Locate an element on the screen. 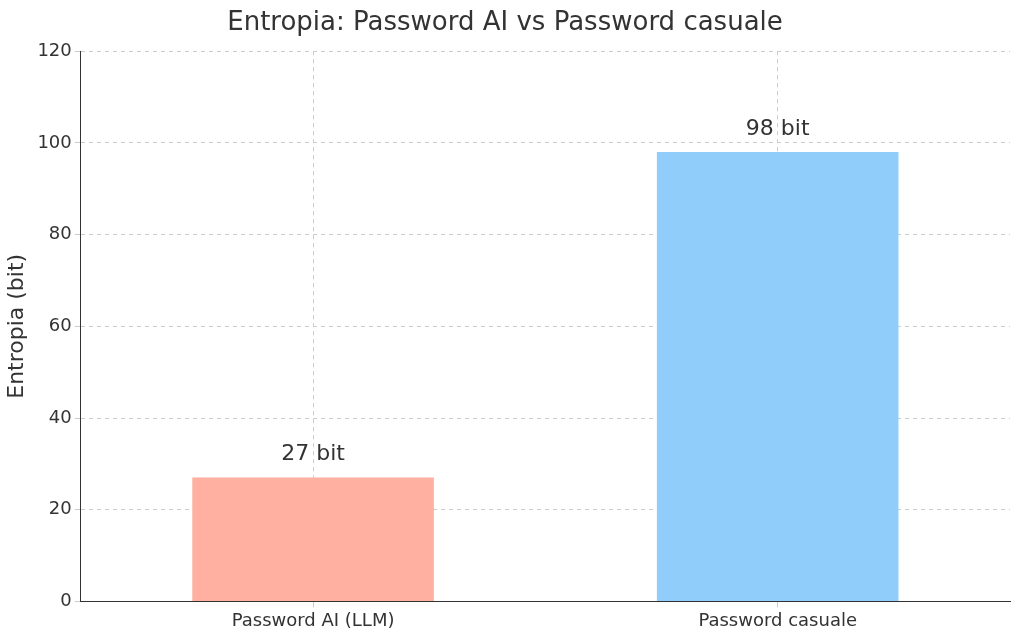 This screenshot has width=1024, height=635. data-label: 27 bit is located at coordinates (313, 453).